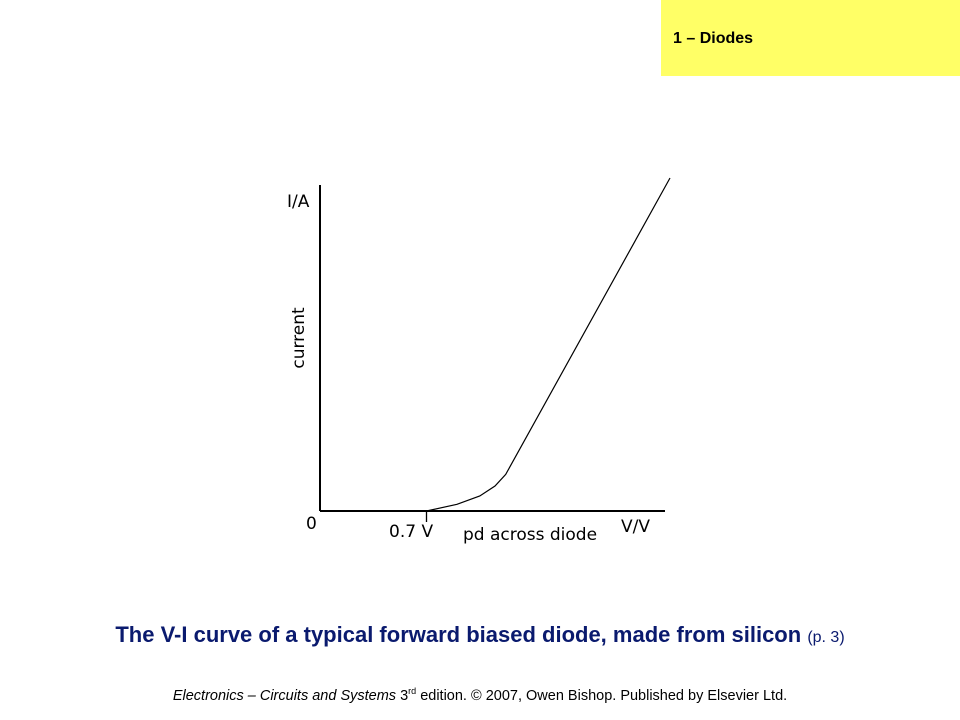 The height and width of the screenshot is (720, 960). What do you see at coordinates (298, 202) in the screenshot?
I see `y-unit-label: I/A` at bounding box center [298, 202].